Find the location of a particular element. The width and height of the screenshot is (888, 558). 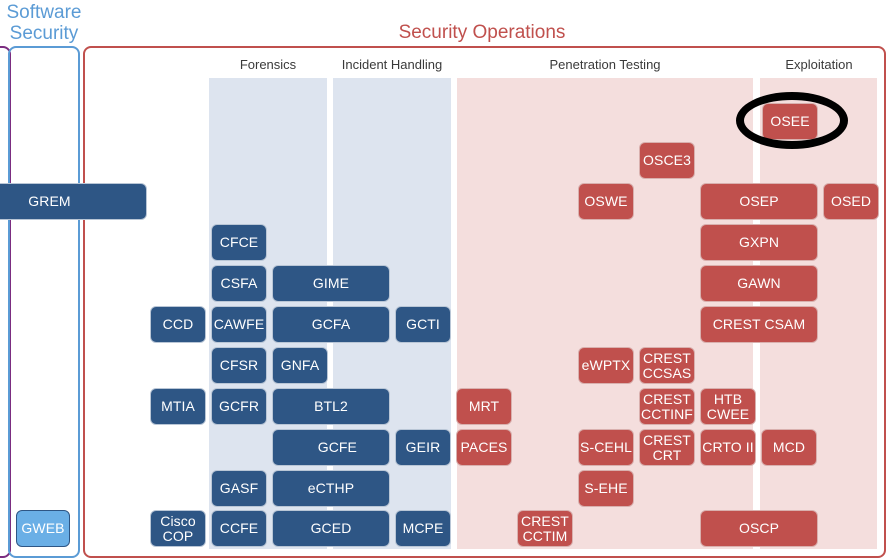

column-header-label: Incident Handling is located at coordinates (392, 64).